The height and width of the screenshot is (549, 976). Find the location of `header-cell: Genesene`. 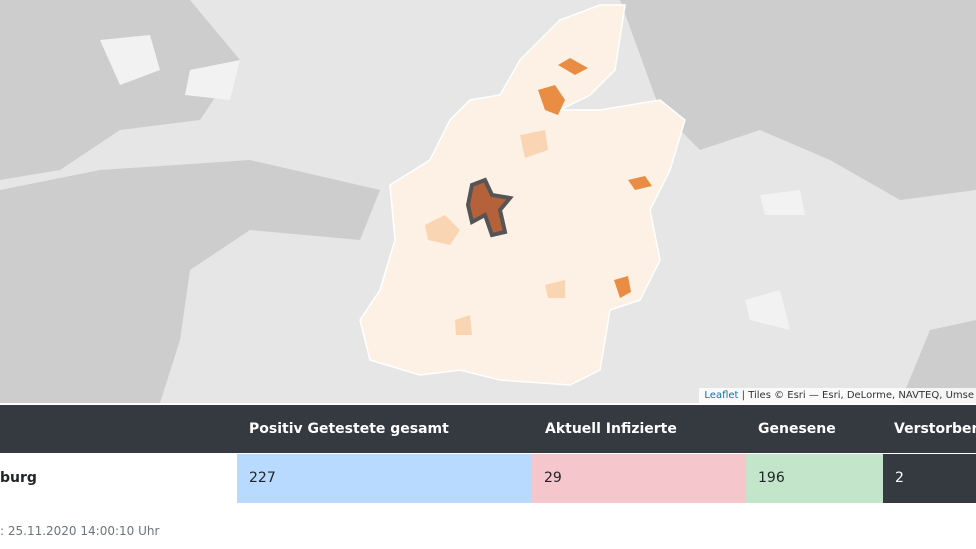

header-cell: Genesene is located at coordinates (797, 429).